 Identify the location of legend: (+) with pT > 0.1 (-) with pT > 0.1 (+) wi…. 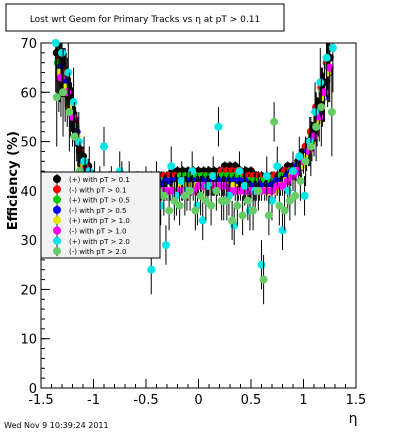
(100, 215).